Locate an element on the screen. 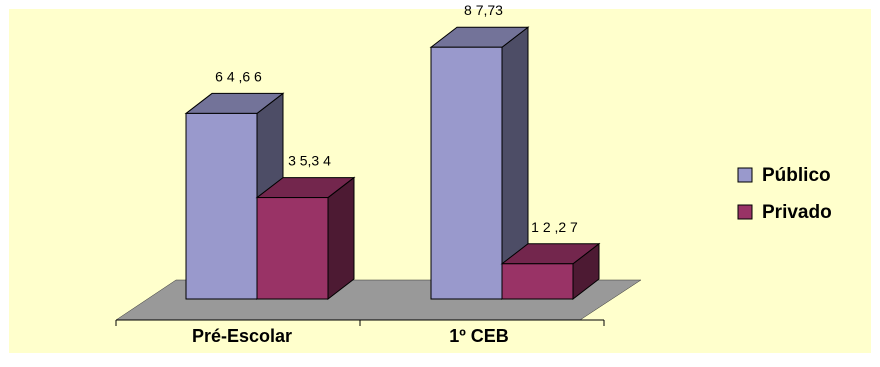 This screenshot has height=367, width=880. legend-label: Público is located at coordinates (796, 175).